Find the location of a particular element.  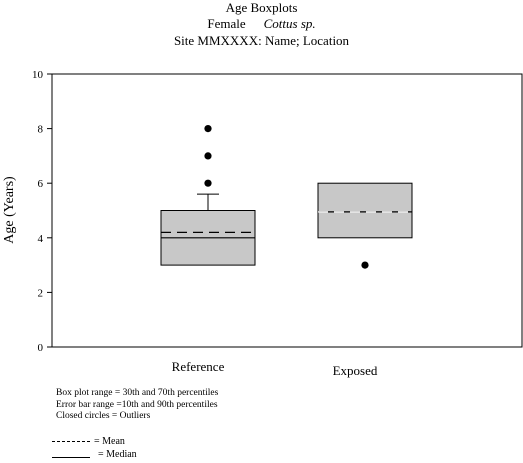

category-label: Exposed is located at coordinates (355, 370).